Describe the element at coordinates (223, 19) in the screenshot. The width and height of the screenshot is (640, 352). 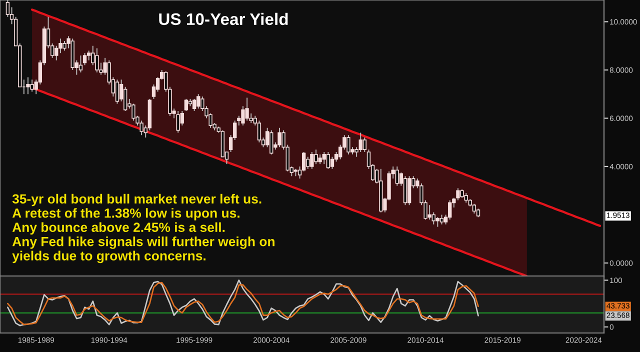
I see `text: US 10-Year Yield` at that location.